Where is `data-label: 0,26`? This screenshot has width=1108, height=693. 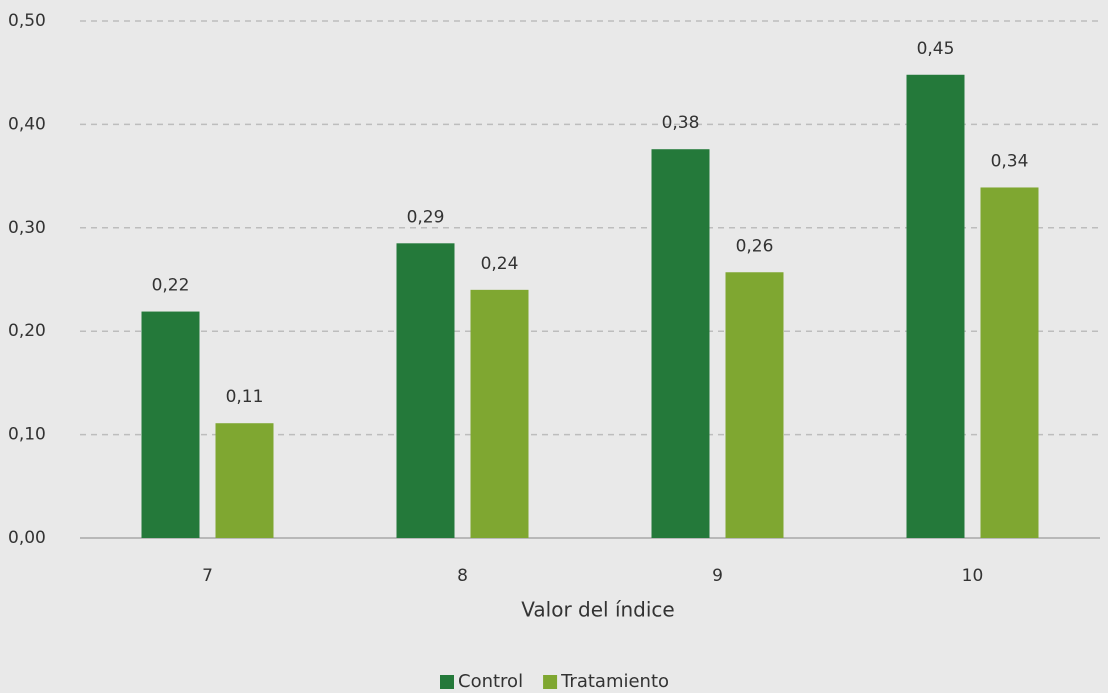
data-label: 0,26 is located at coordinates (755, 246).